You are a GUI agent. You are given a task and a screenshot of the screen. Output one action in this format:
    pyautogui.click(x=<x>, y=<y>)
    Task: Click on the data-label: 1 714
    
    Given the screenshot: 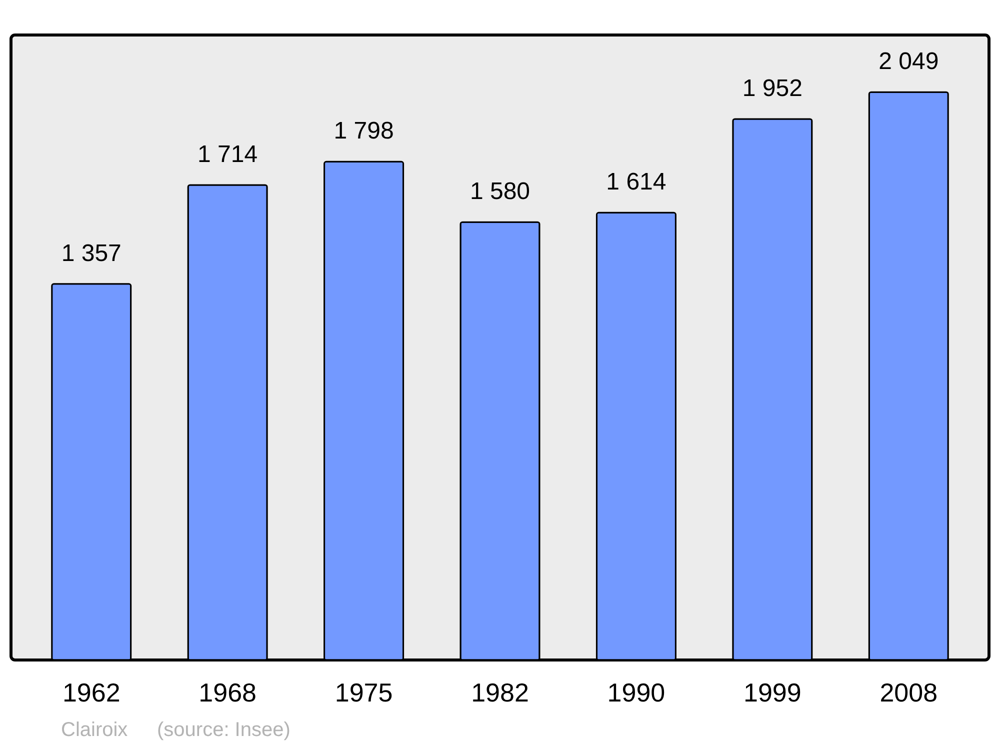 What is the action you would take?
    pyautogui.click(x=228, y=154)
    